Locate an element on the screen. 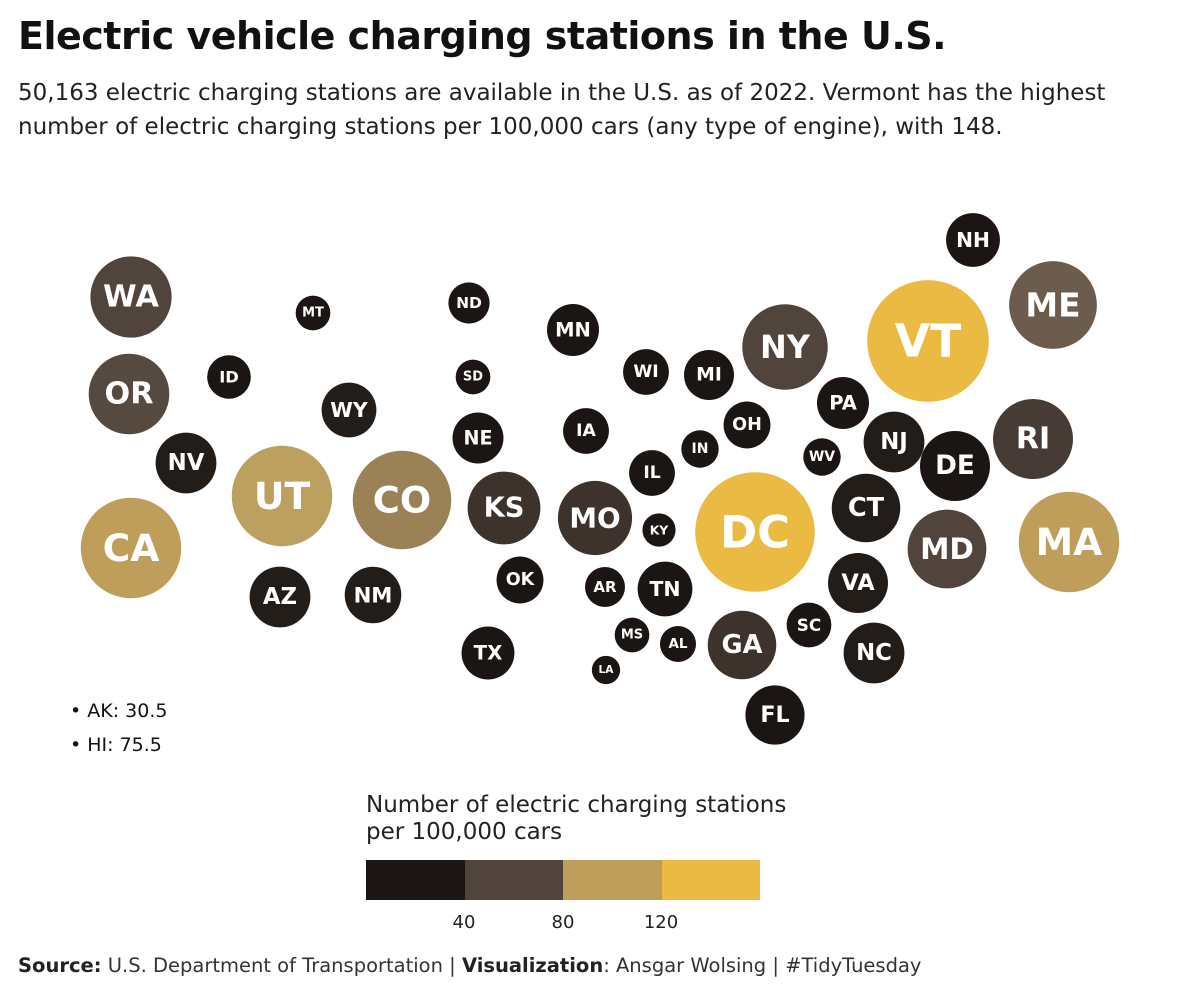 This screenshot has height=1000, width=1200. state-label: WY is located at coordinates (349, 410).